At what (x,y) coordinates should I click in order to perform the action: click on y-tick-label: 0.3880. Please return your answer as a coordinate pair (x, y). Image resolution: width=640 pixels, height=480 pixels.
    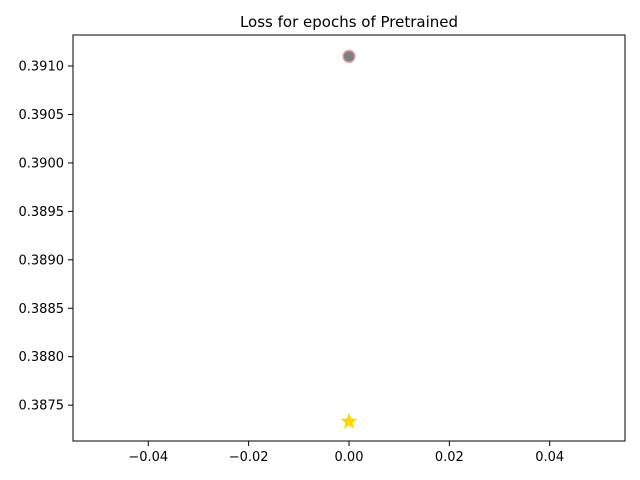
    Looking at the image, I should click on (42, 357).